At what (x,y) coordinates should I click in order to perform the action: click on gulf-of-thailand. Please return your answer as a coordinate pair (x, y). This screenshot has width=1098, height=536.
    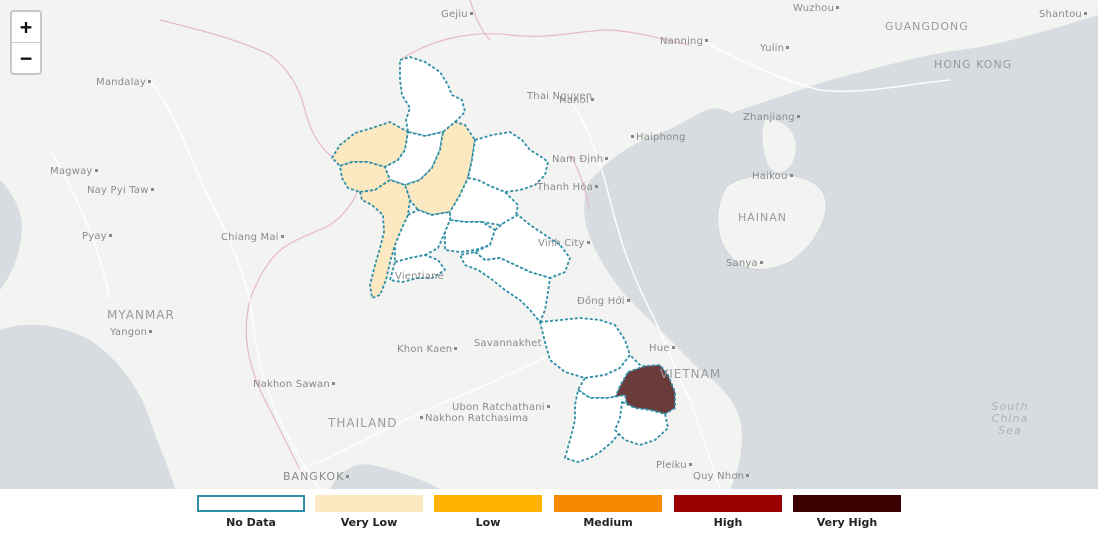
    Looking at the image, I should click on (385, 476).